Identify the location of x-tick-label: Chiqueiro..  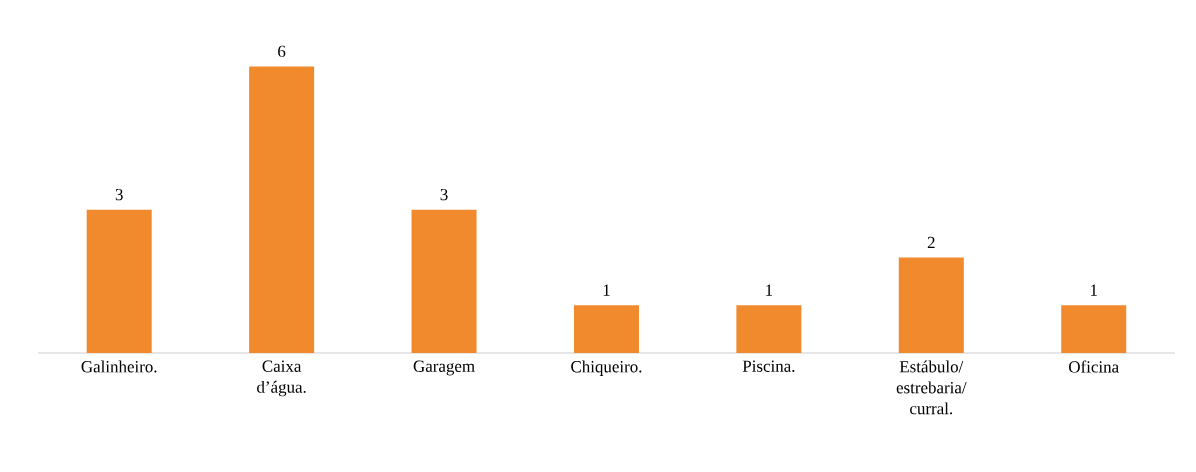
(606, 368).